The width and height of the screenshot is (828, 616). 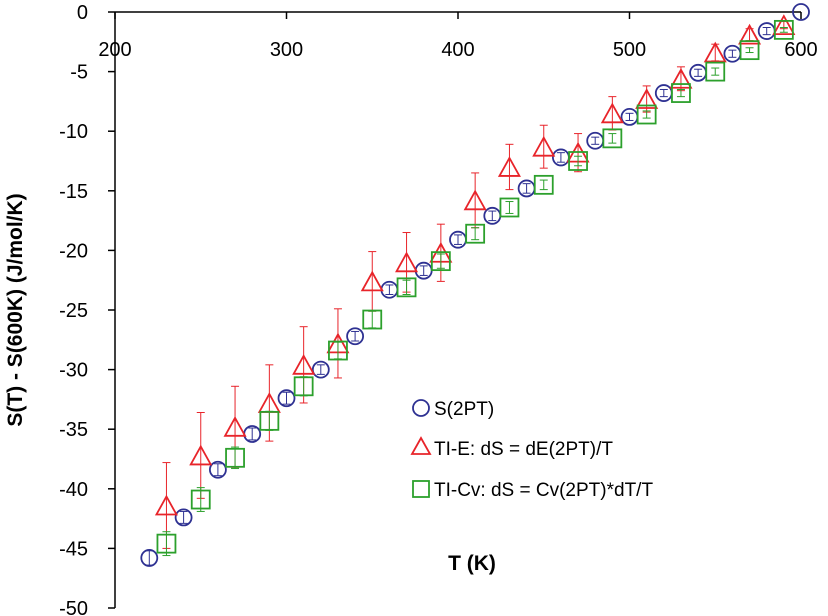 I want to click on y-axis-title: S(T) - S(600K) (J/mol/K), so click(x=15, y=309).